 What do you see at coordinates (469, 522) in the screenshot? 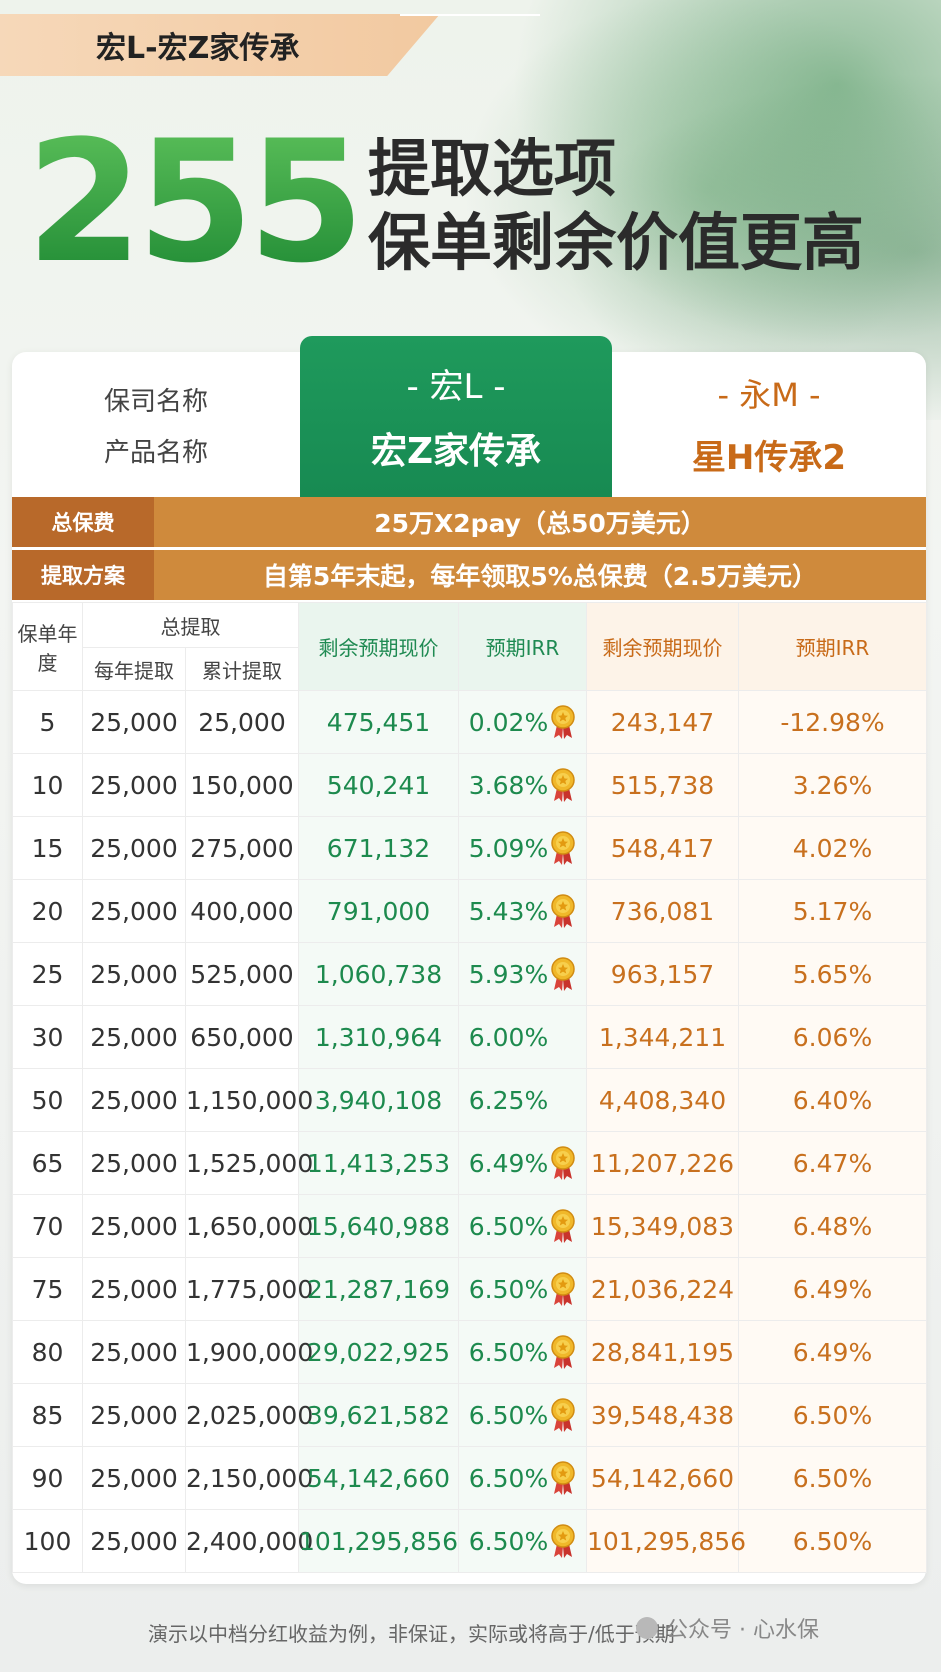
I see `premium-bar: 总保费 25万X2pay（总50万美元）` at bounding box center [469, 522].